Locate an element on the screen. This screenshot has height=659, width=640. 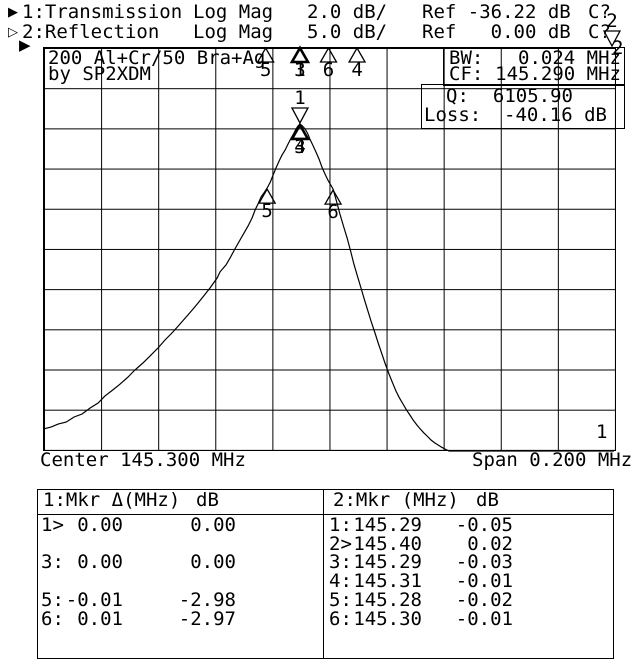
trace2-format: Log Mag is located at coordinates (233, 32).